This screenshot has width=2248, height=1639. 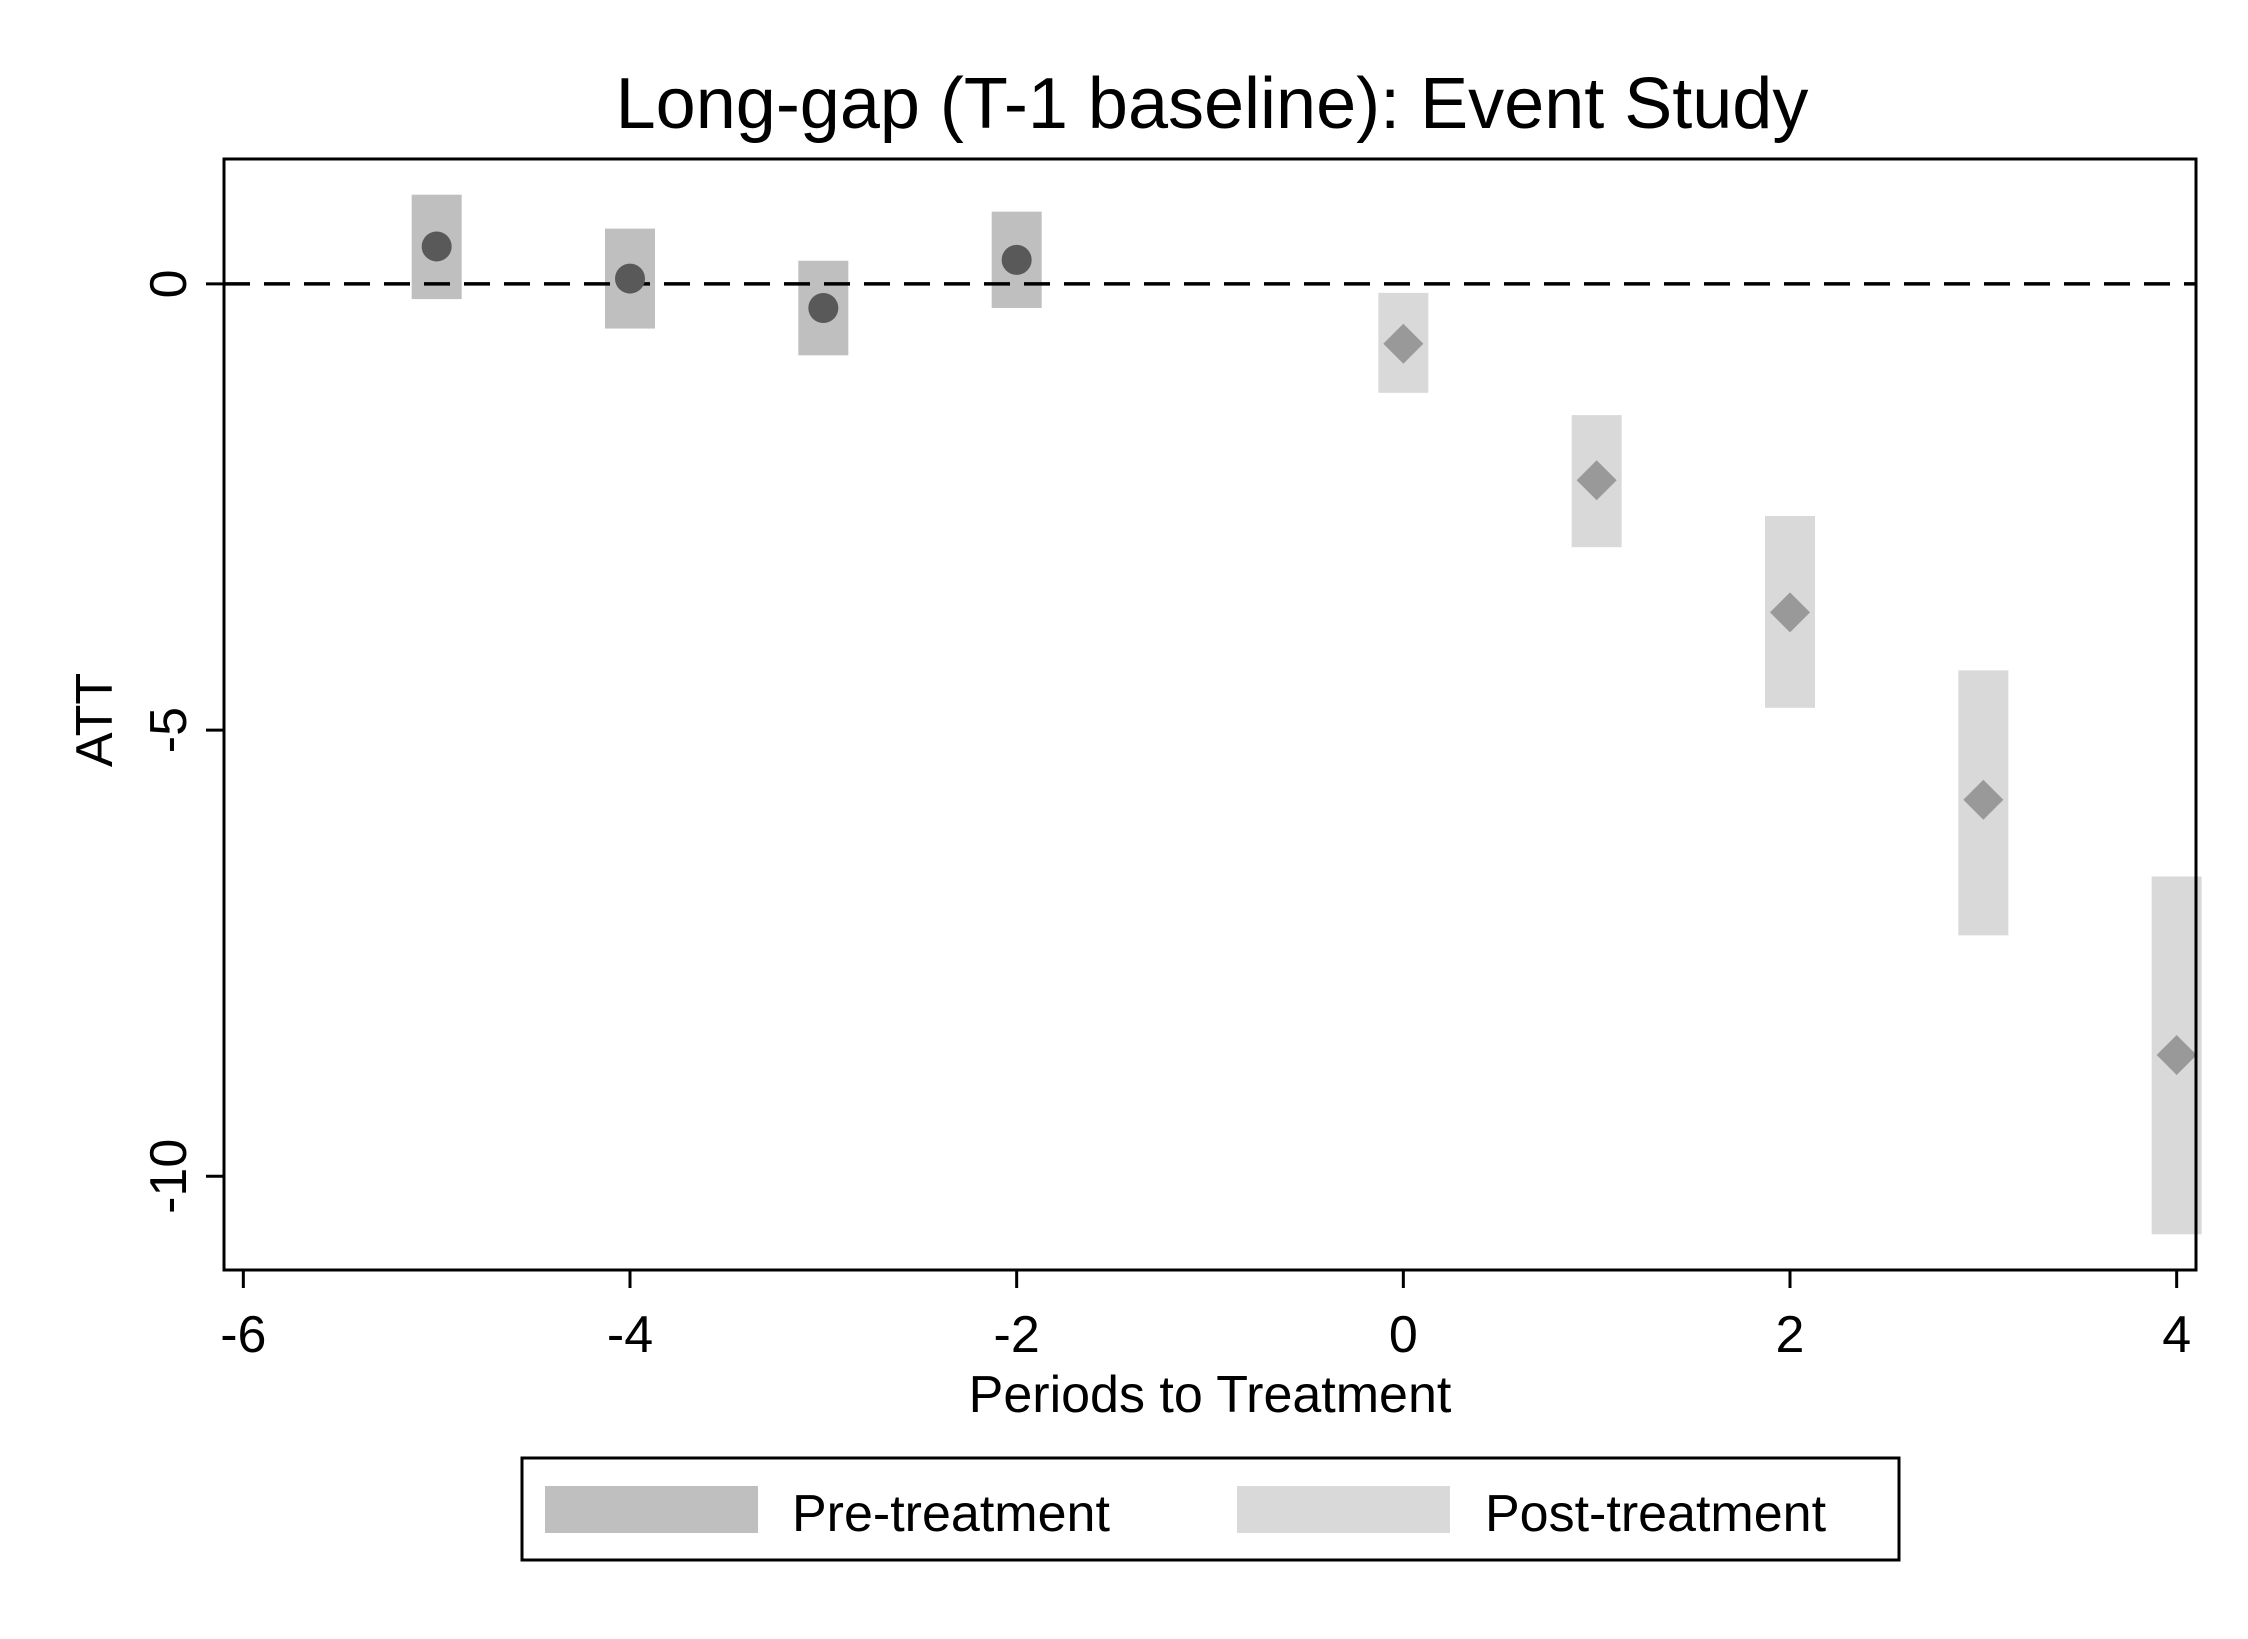 I want to click on y-tick-label: -10, so click(x=169, y=1176).